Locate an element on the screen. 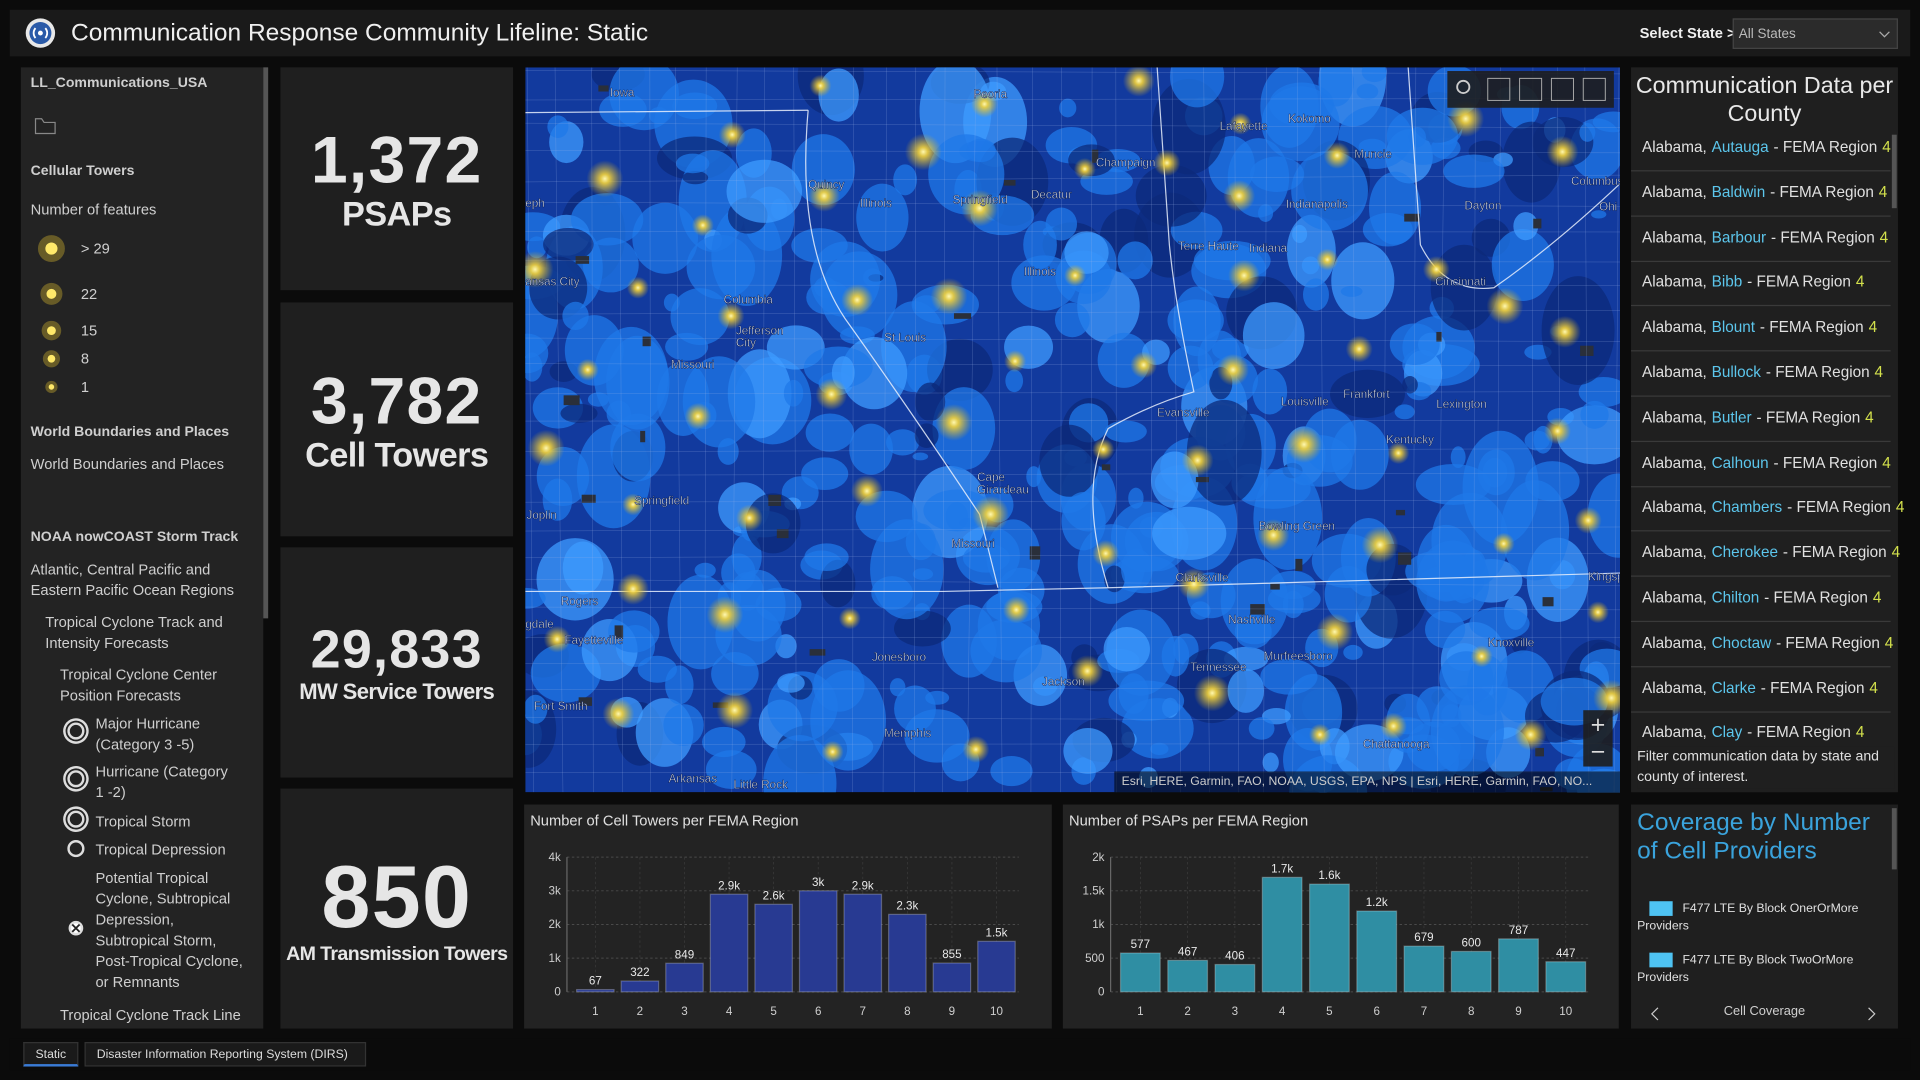  county-item: Alabama, Bibb - FEMA Region 4 is located at coordinates (1755, 282).